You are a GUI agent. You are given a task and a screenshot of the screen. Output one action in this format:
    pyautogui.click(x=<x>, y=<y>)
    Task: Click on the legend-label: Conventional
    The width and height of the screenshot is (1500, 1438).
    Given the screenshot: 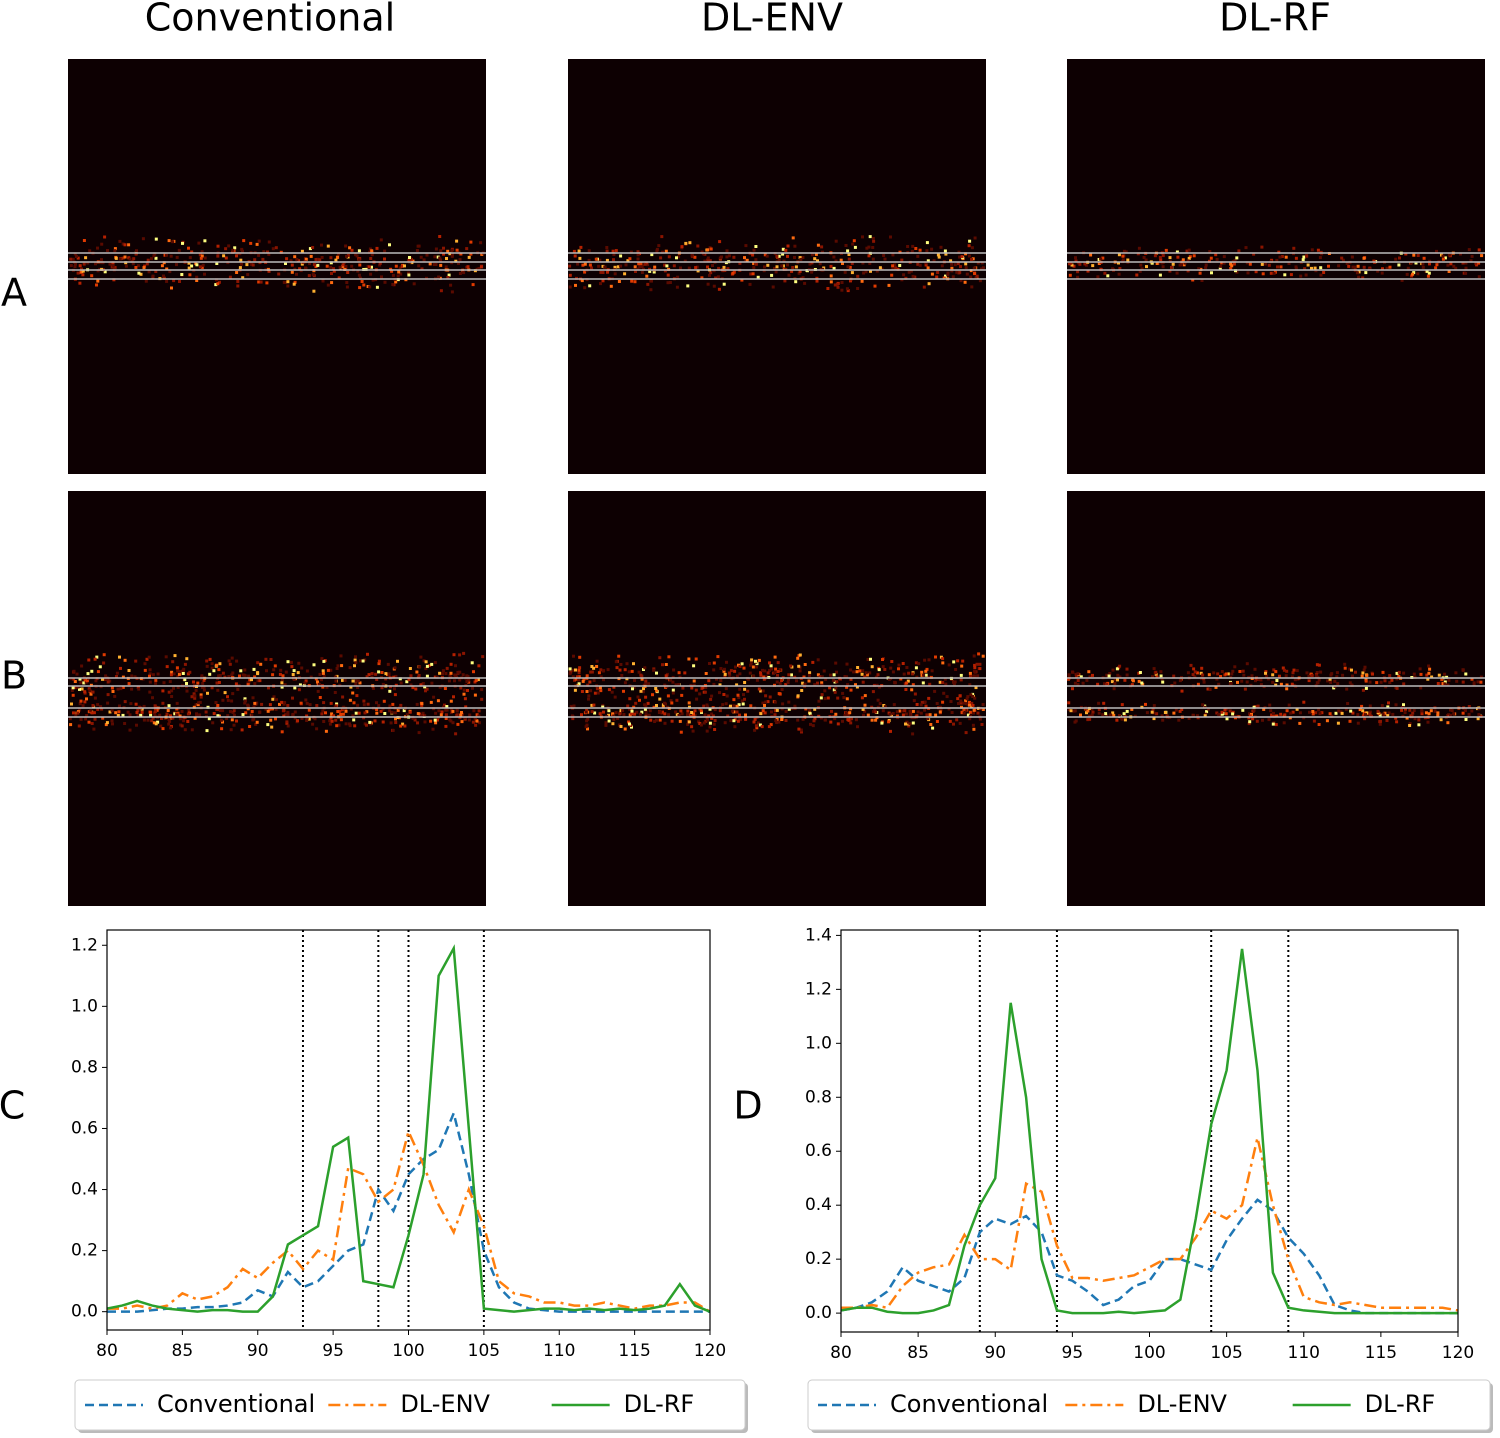 What is the action you would take?
    pyautogui.click(x=236, y=1404)
    